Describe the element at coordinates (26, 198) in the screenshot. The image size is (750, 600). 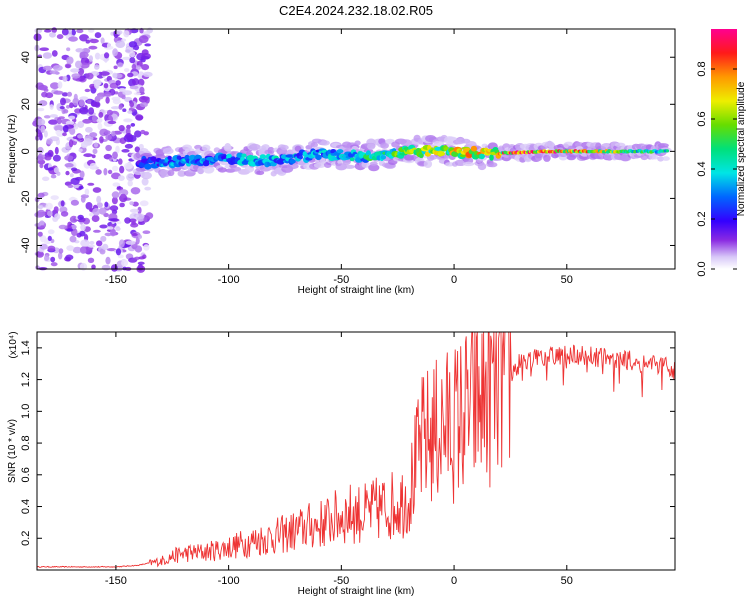
I see `spectrogram-ytick-label: -20` at that location.